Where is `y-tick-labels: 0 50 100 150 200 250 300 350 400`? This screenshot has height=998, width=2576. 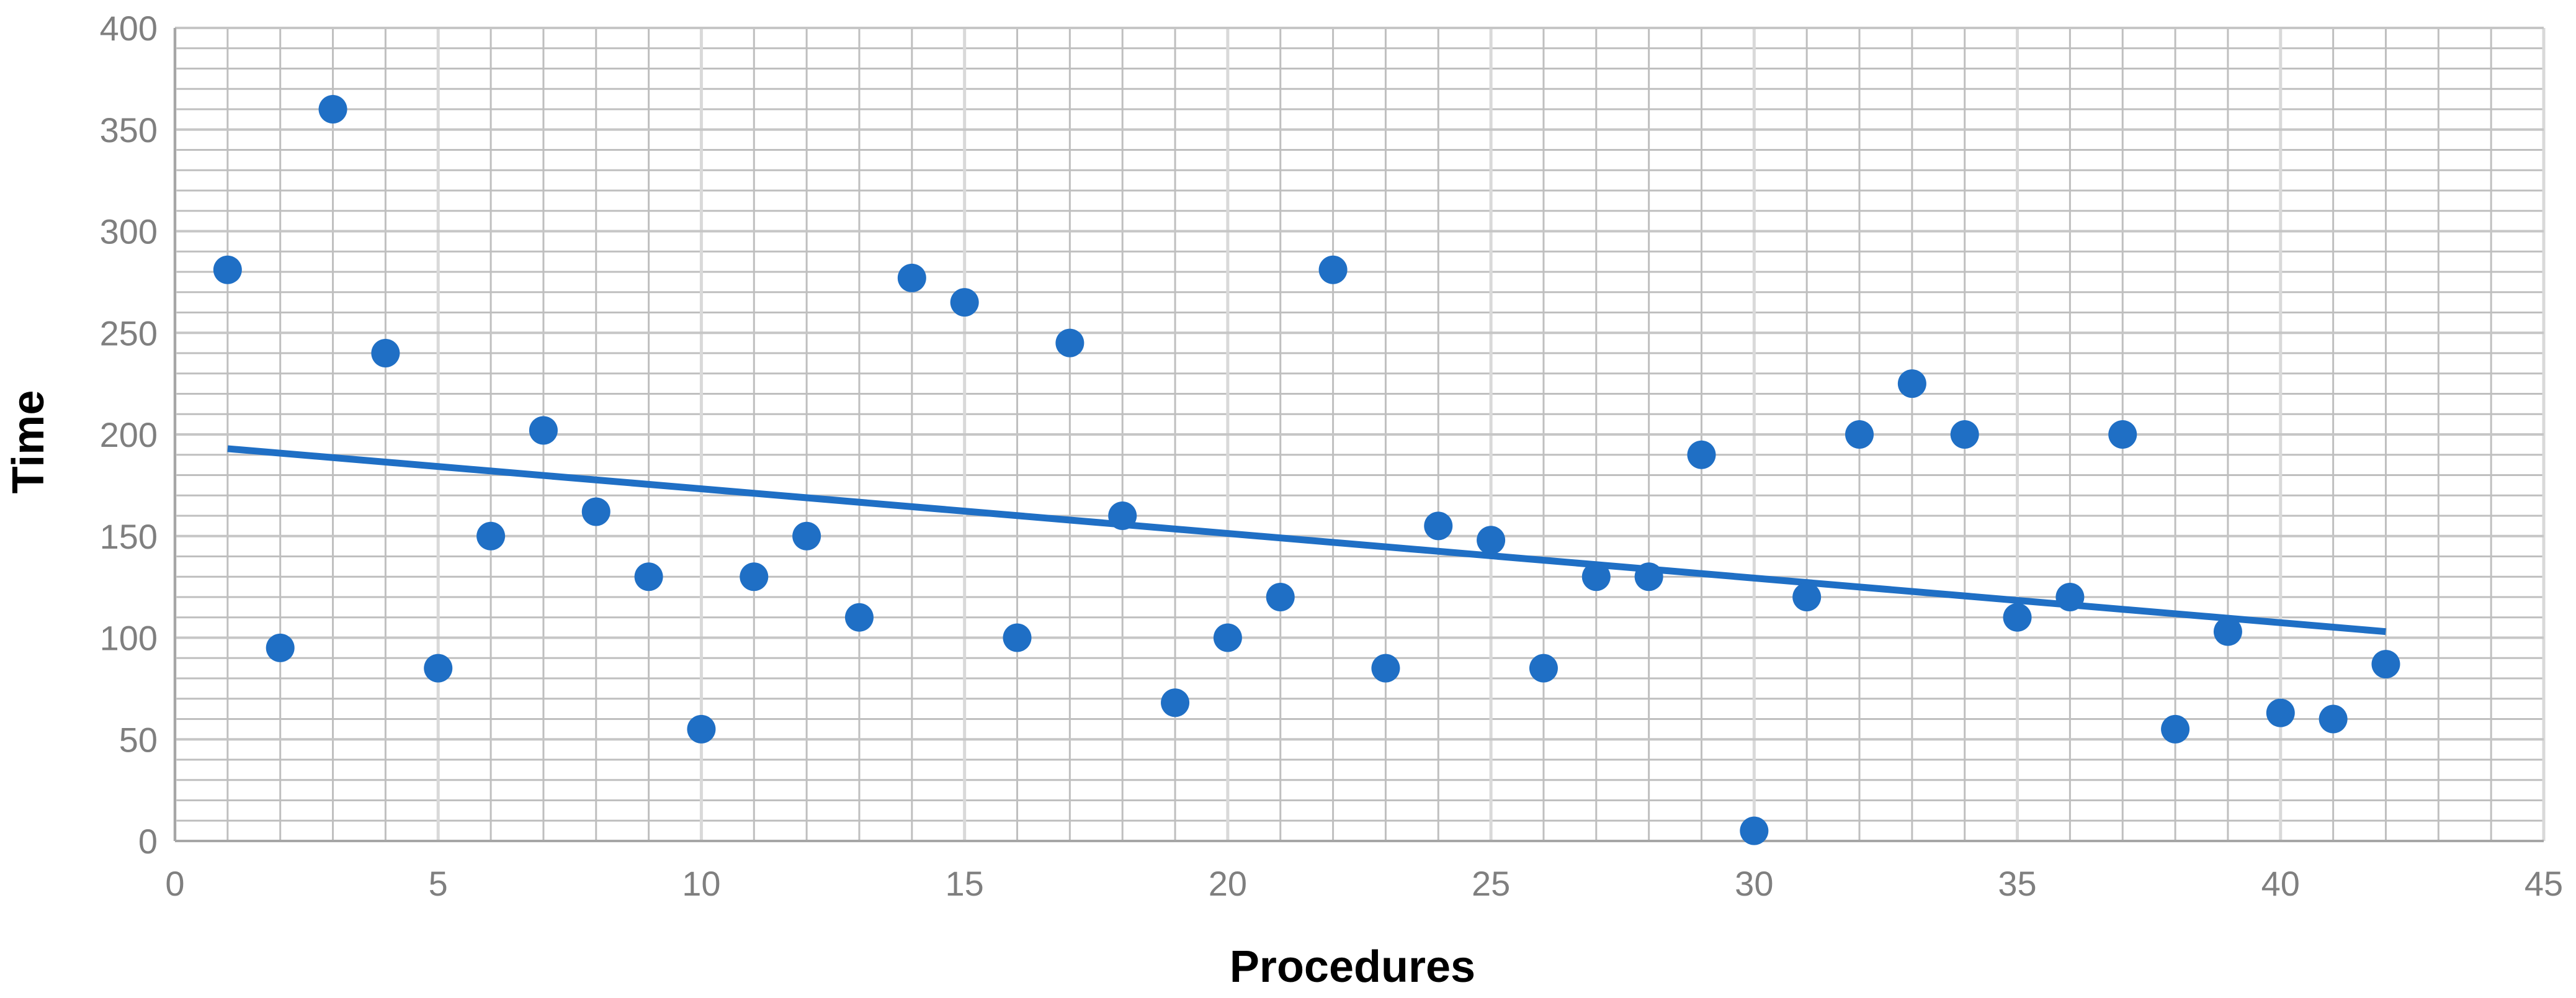 y-tick-labels: 0 50 100 150 200 250 300 350 400 is located at coordinates (129, 435).